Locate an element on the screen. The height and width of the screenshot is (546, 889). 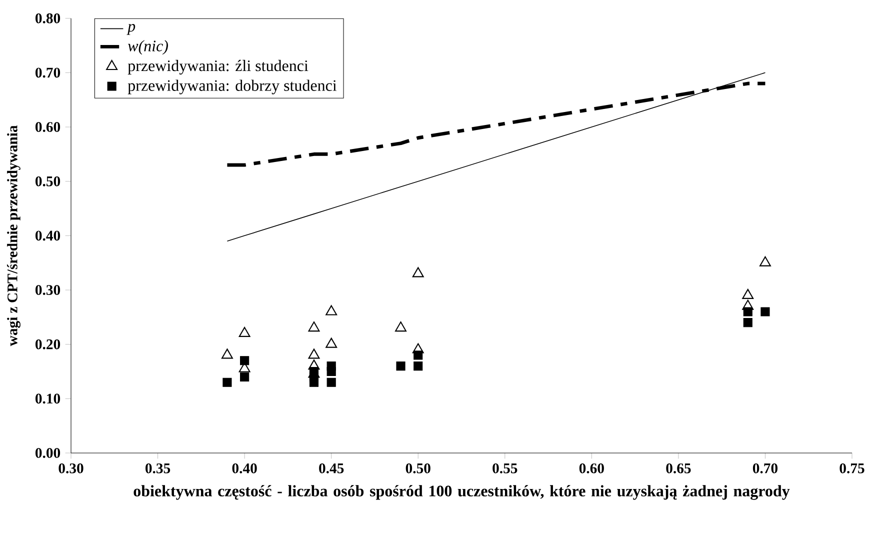
x-tick-label: 0.55 is located at coordinates (505, 468).